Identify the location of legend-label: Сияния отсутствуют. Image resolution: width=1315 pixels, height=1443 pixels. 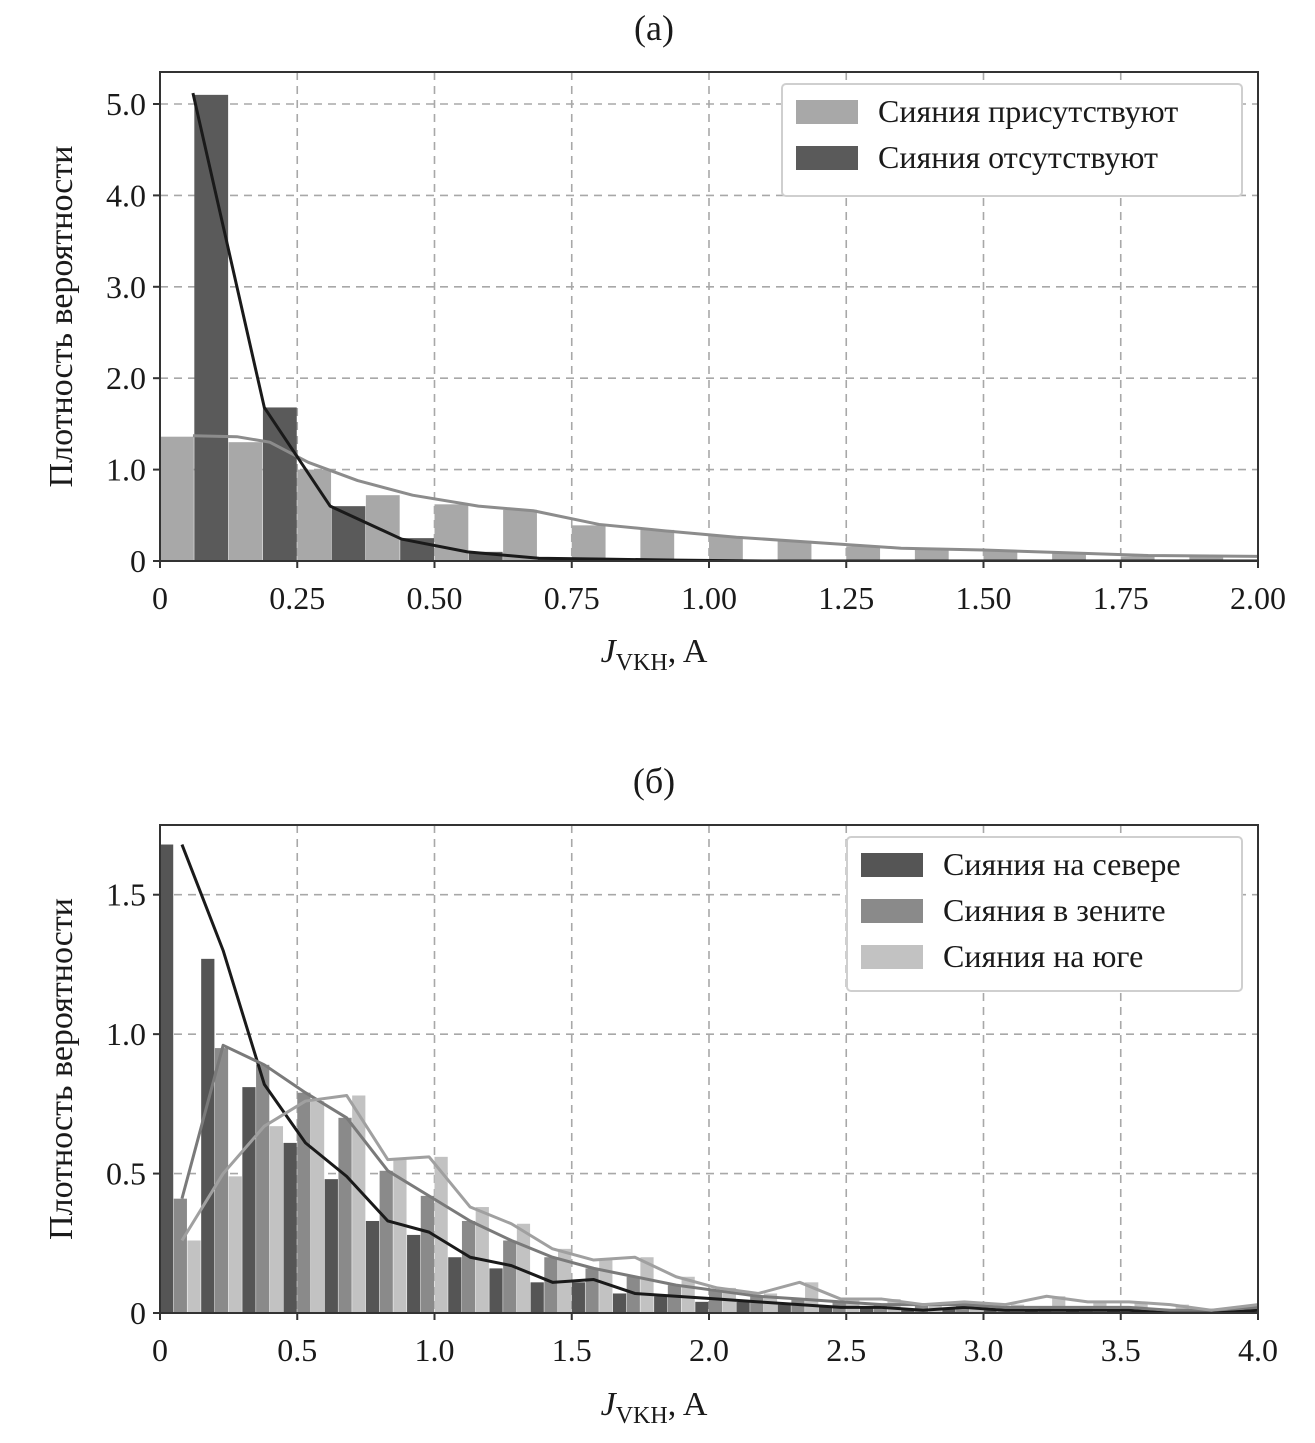
(1018, 157).